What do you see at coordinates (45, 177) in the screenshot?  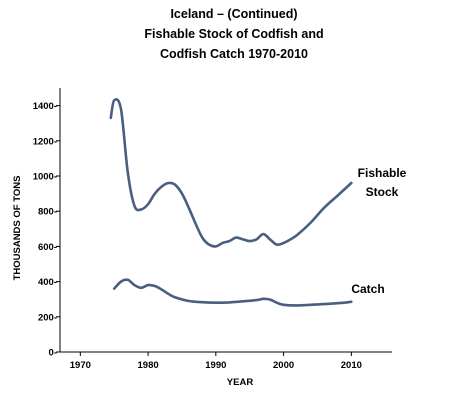 I see `y-tick-label-1000: 1000-` at bounding box center [45, 177].